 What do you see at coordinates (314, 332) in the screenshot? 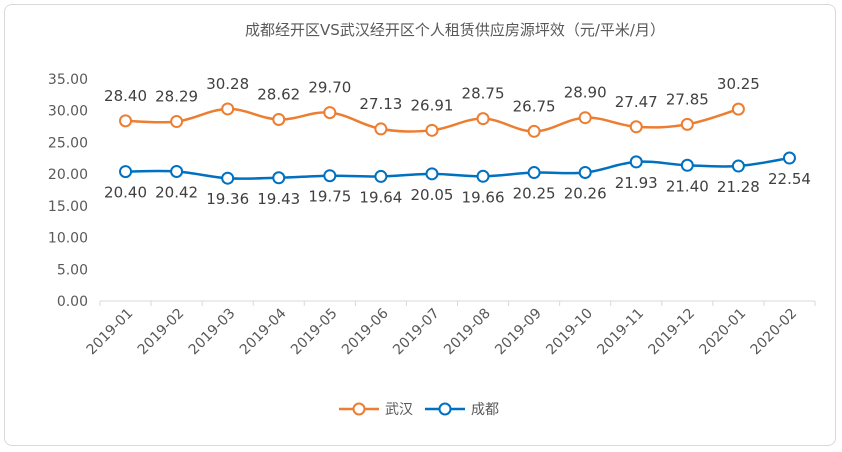
I see `x-tick-label: 2019-05` at bounding box center [314, 332].